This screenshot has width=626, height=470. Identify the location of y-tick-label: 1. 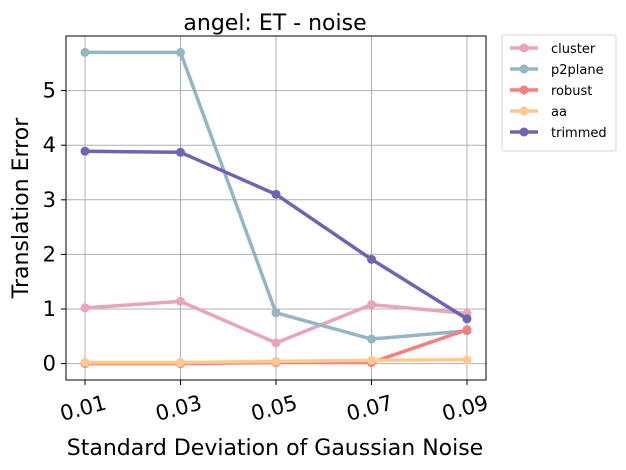
(49, 309).